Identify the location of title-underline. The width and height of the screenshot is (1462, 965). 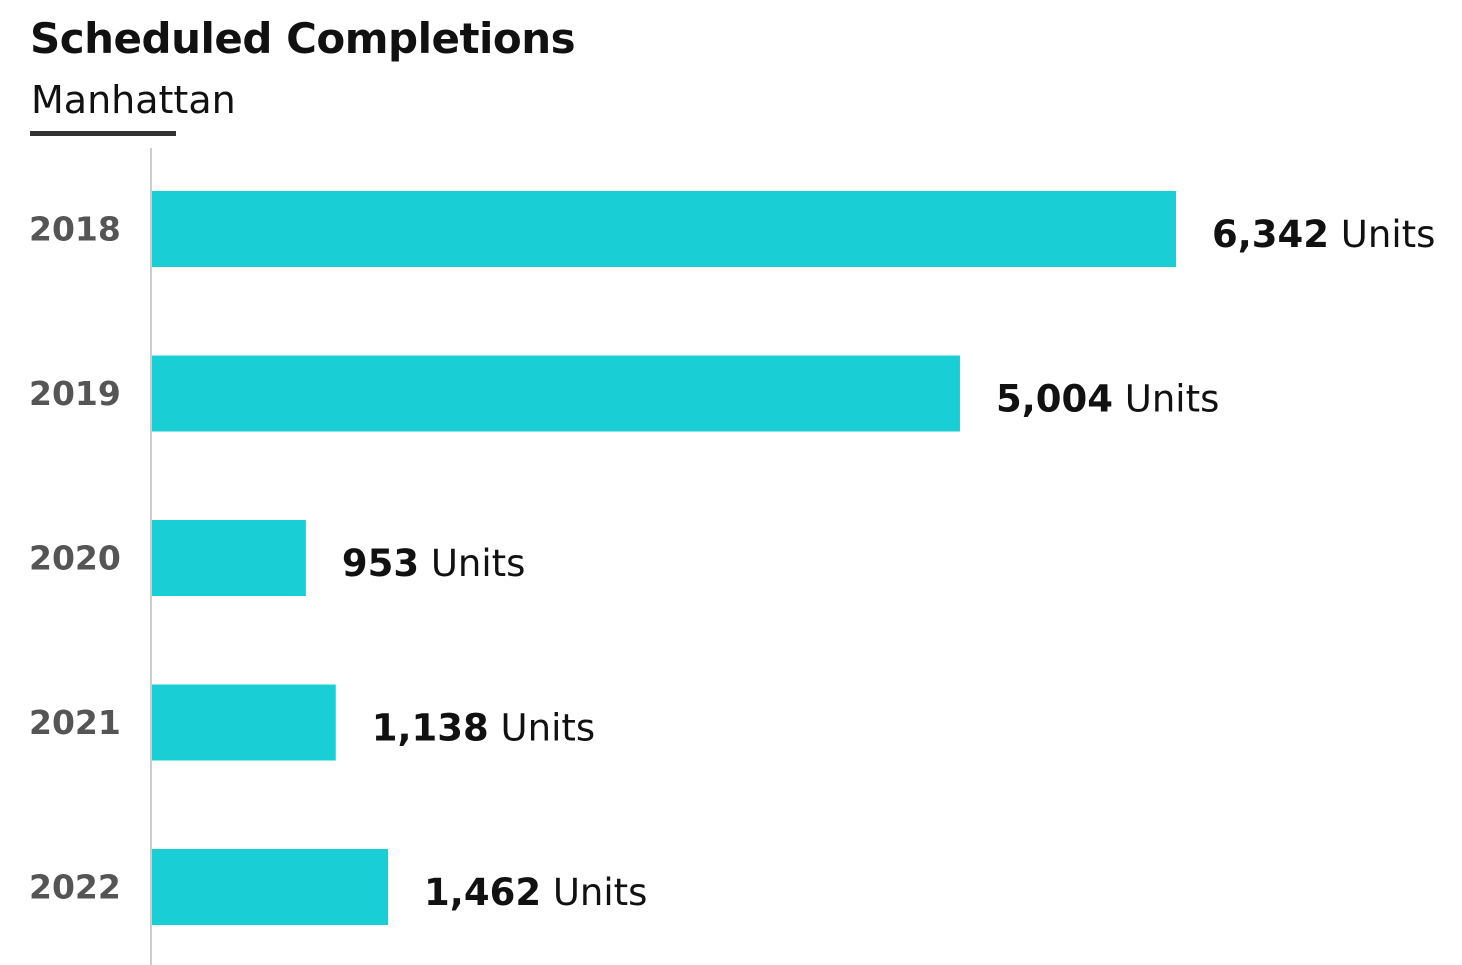
(103, 133).